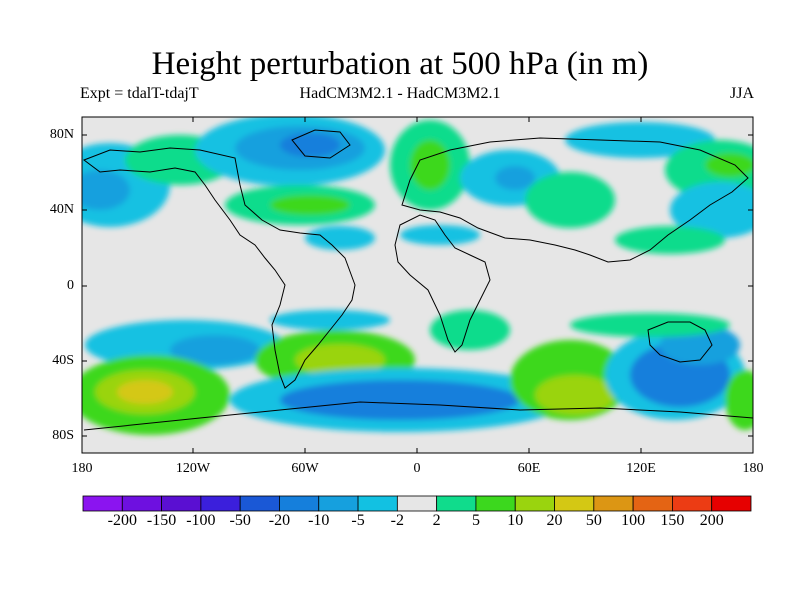 This screenshot has height=600, width=800. Describe the element at coordinates (554, 520) in the screenshot. I see `colorbar-label: 20` at that location.